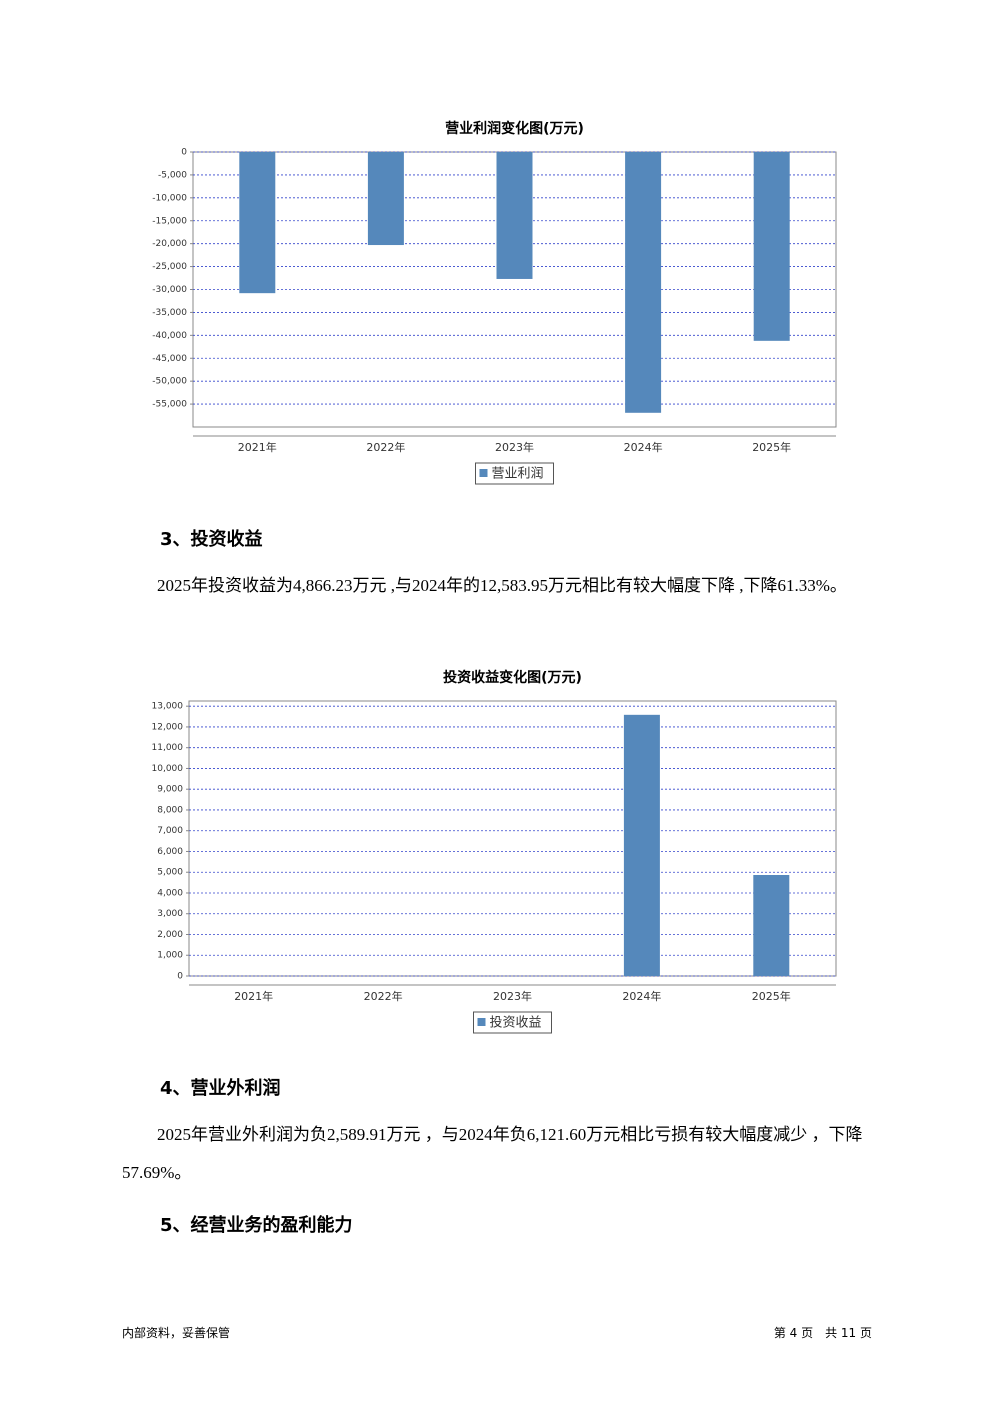  What do you see at coordinates (512, 838) in the screenshot?
I see `plot-area` at bounding box center [512, 838].